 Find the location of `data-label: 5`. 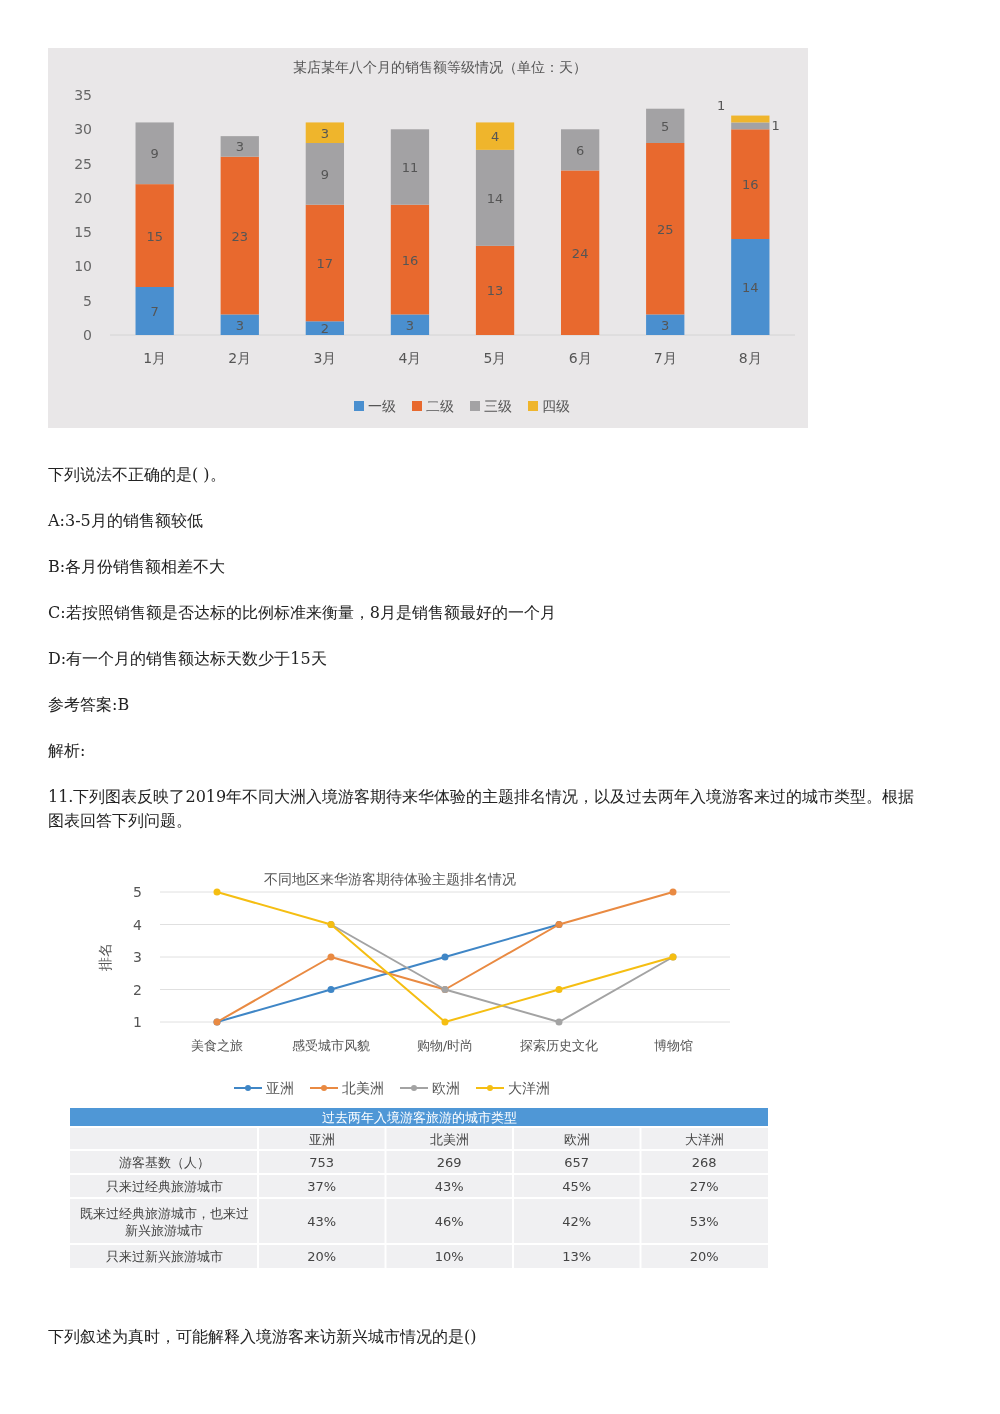

data-label: 5 is located at coordinates (665, 126).